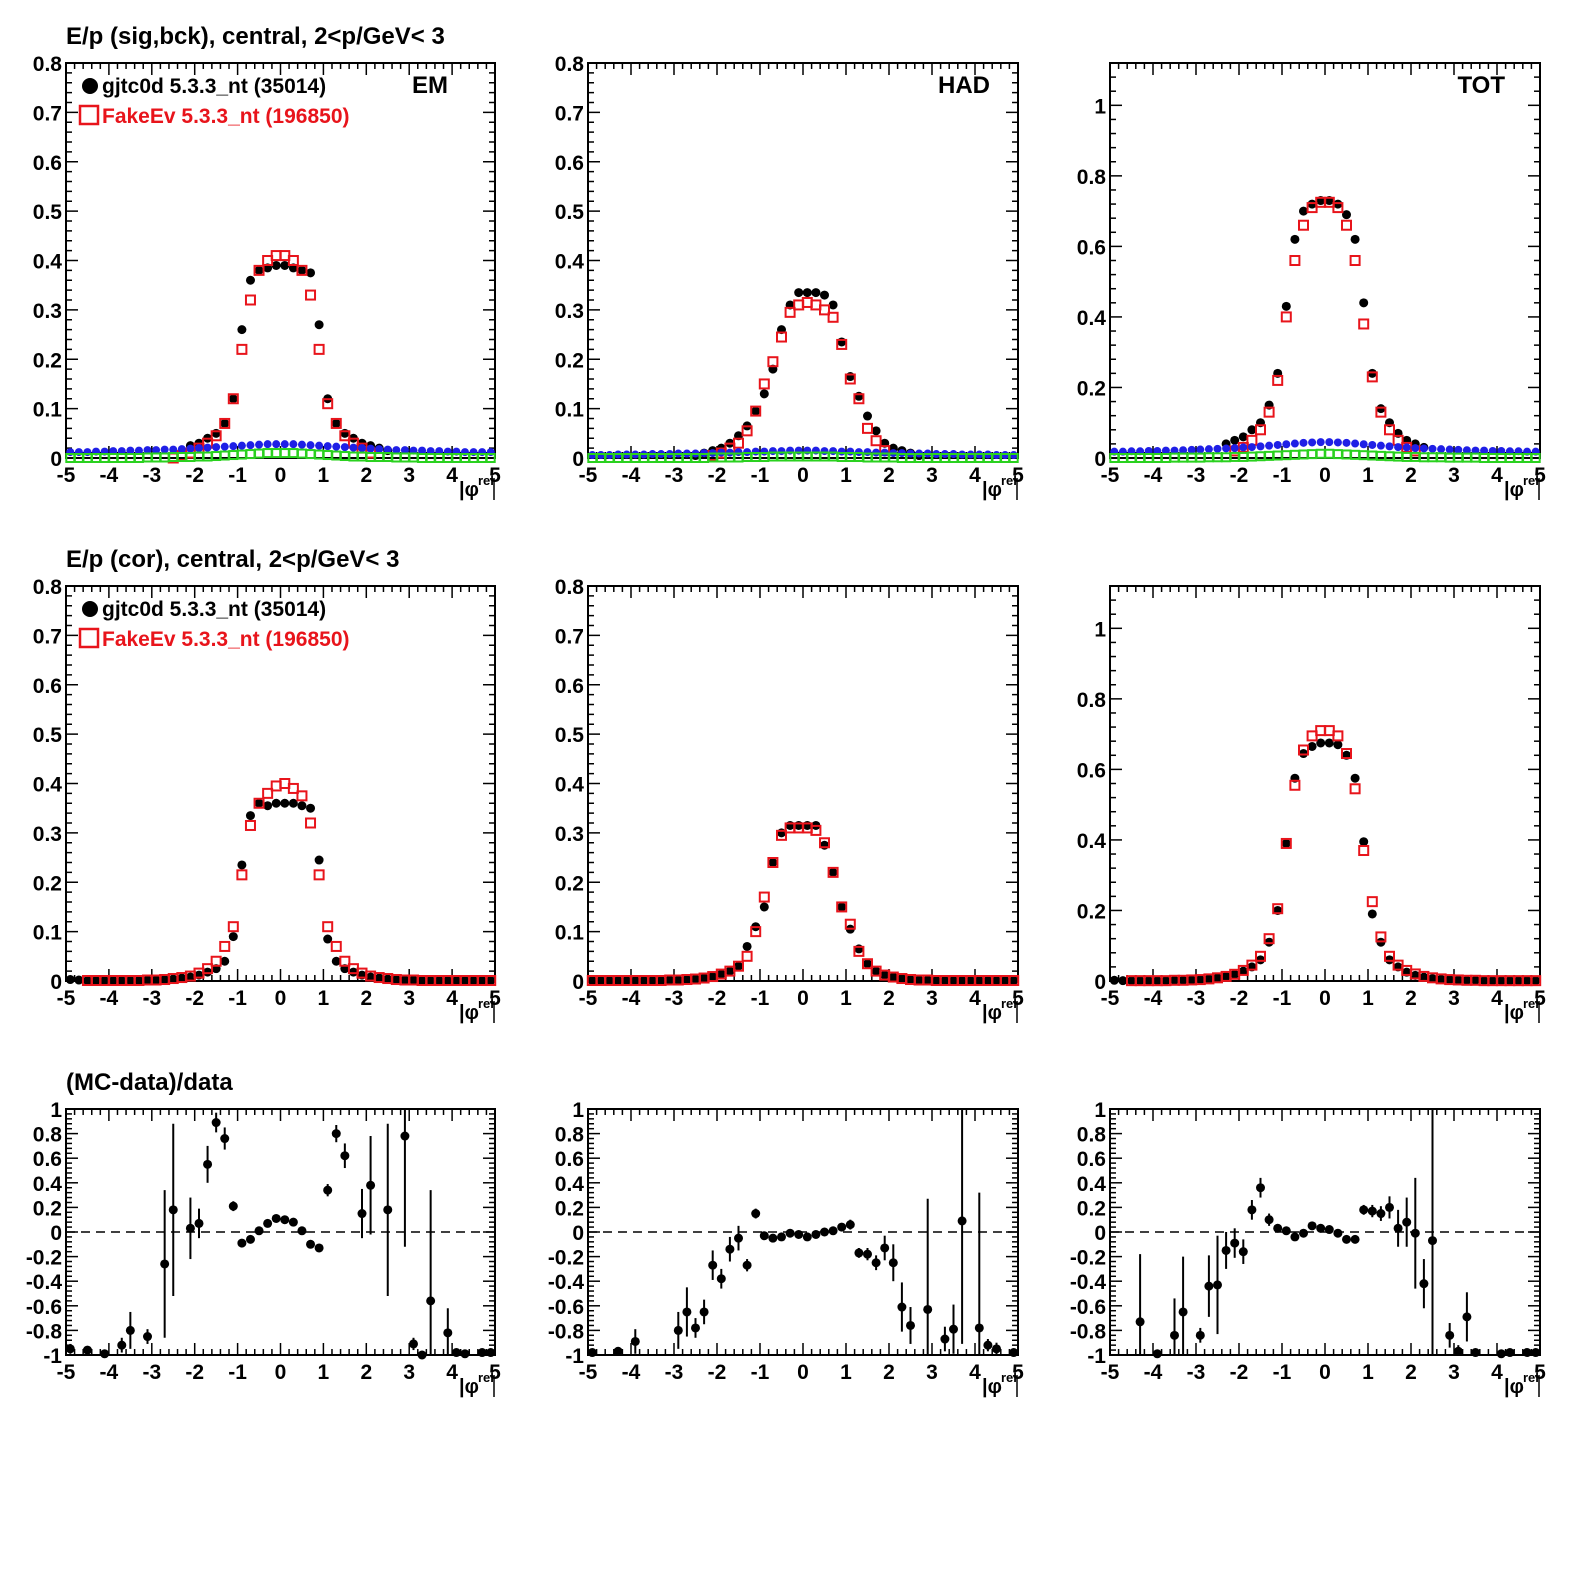 The height and width of the screenshot is (1580, 1575). Describe the element at coordinates (469, 1013) in the screenshot. I see `x-axis-label: |φ` at that location.